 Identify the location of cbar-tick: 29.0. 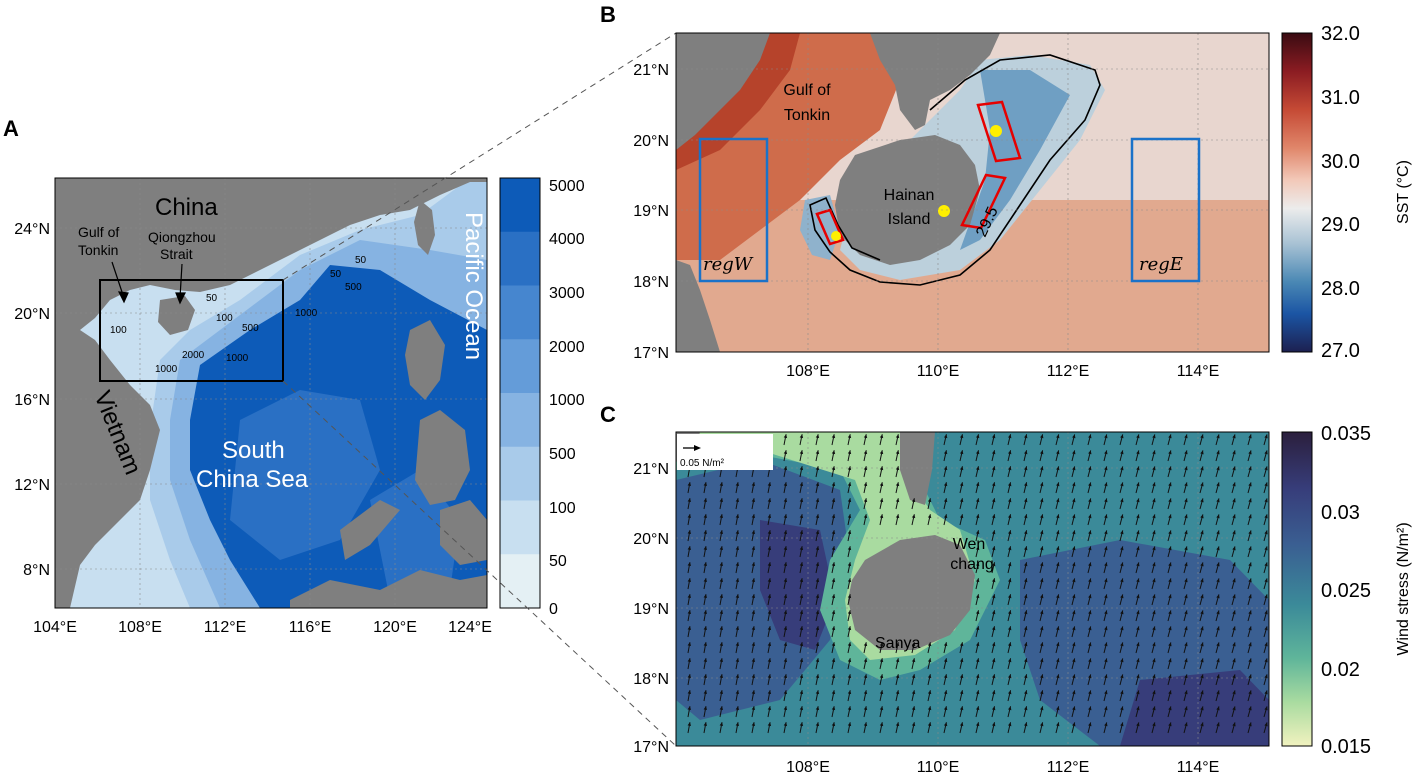
(1340, 225).